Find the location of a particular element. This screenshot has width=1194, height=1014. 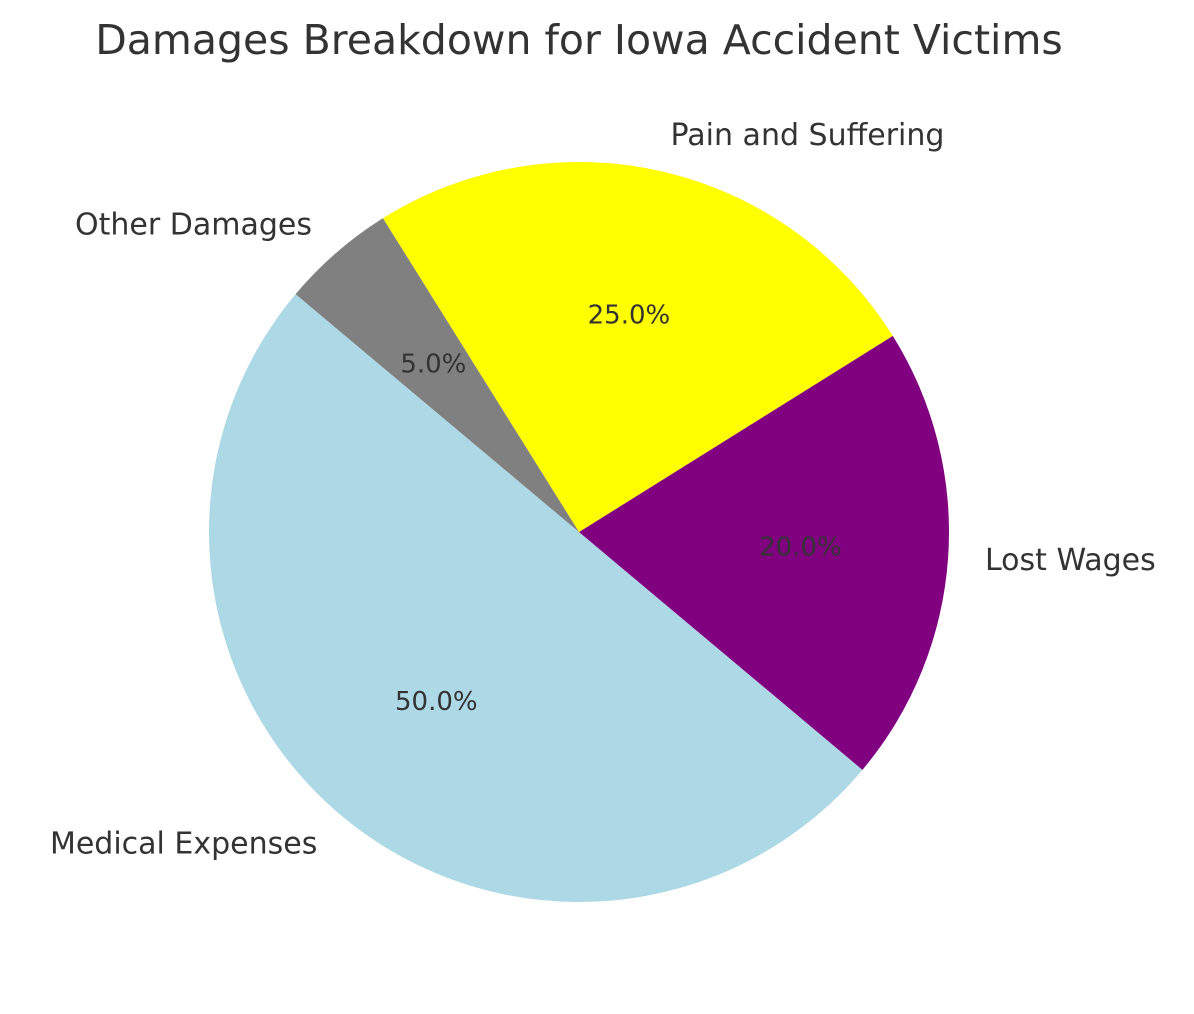

pie-slice-lost-wages is located at coordinates (764, 552).